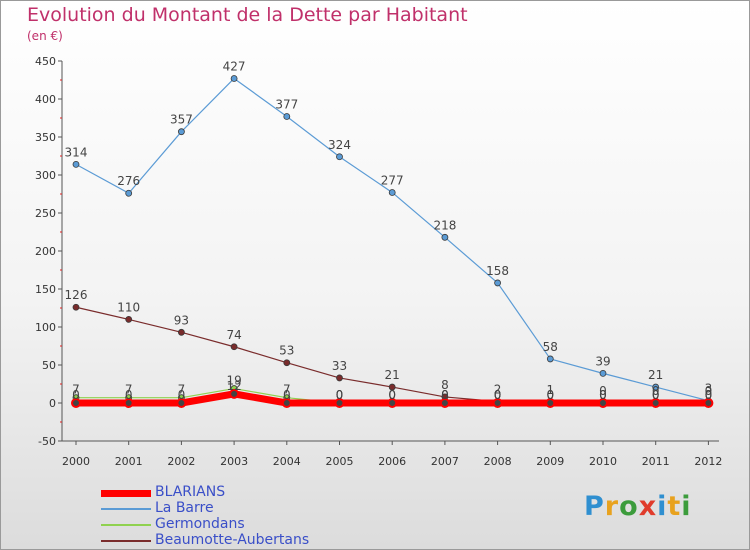 This screenshot has height=550, width=750. I want to click on data-label: 2, so click(498, 389).